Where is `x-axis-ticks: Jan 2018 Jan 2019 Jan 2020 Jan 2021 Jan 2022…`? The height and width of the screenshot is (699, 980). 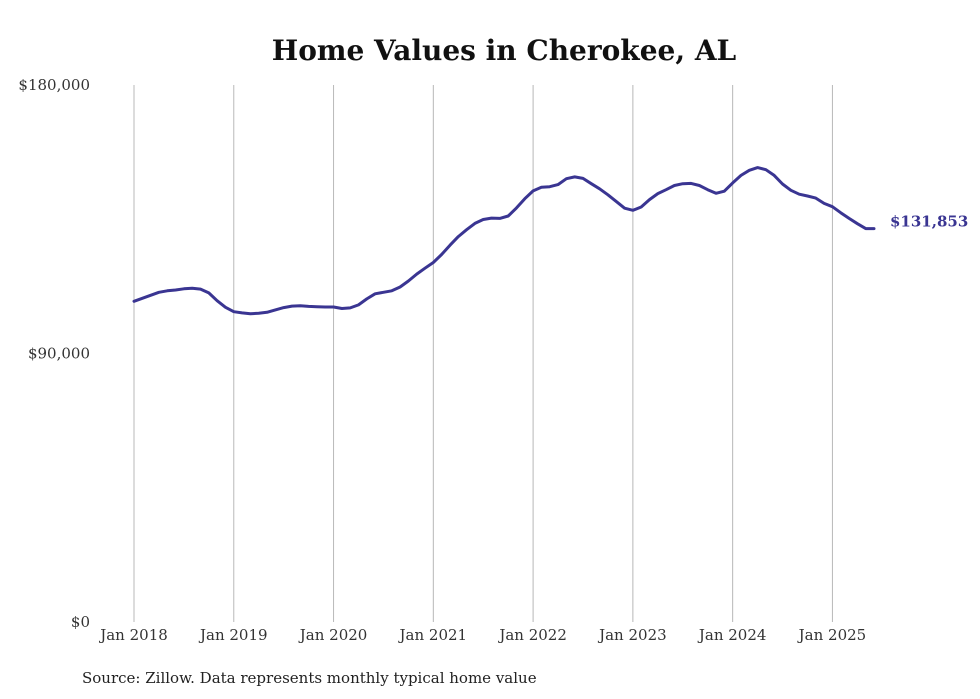 x-axis-ticks: Jan 2018 Jan 2019 Jan 2020 Jan 2021 Jan 2022… is located at coordinates (482, 635).